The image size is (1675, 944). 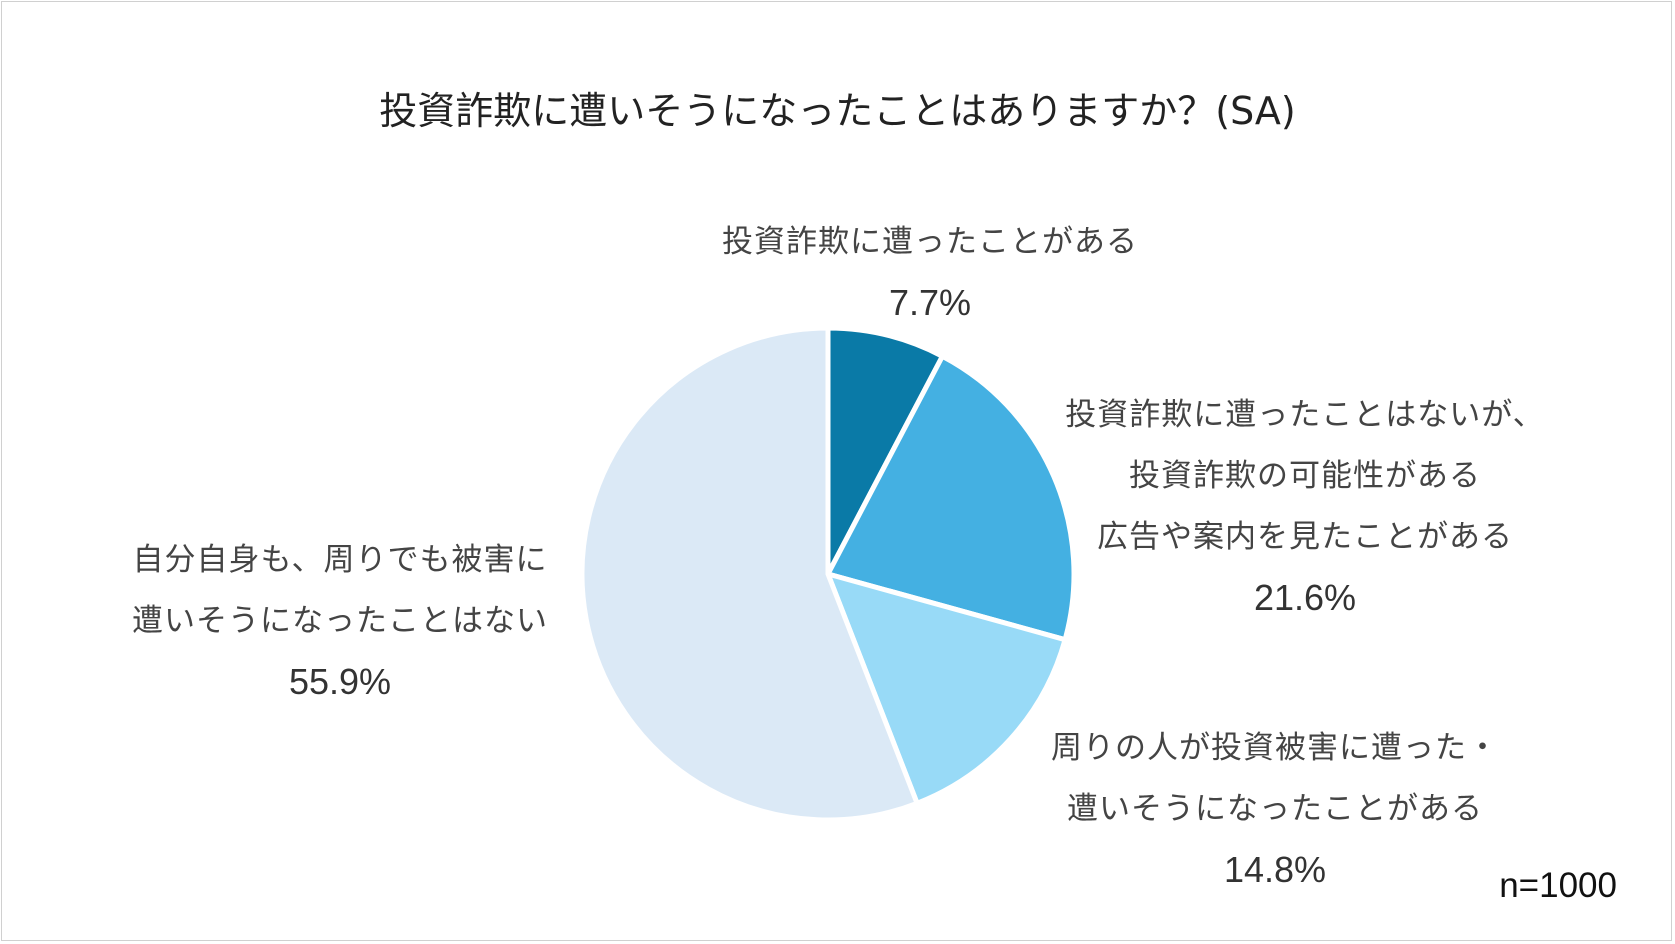 I want to click on slice-label-text: 周りの人が投資被害に遭った・, so click(x=1275, y=748).